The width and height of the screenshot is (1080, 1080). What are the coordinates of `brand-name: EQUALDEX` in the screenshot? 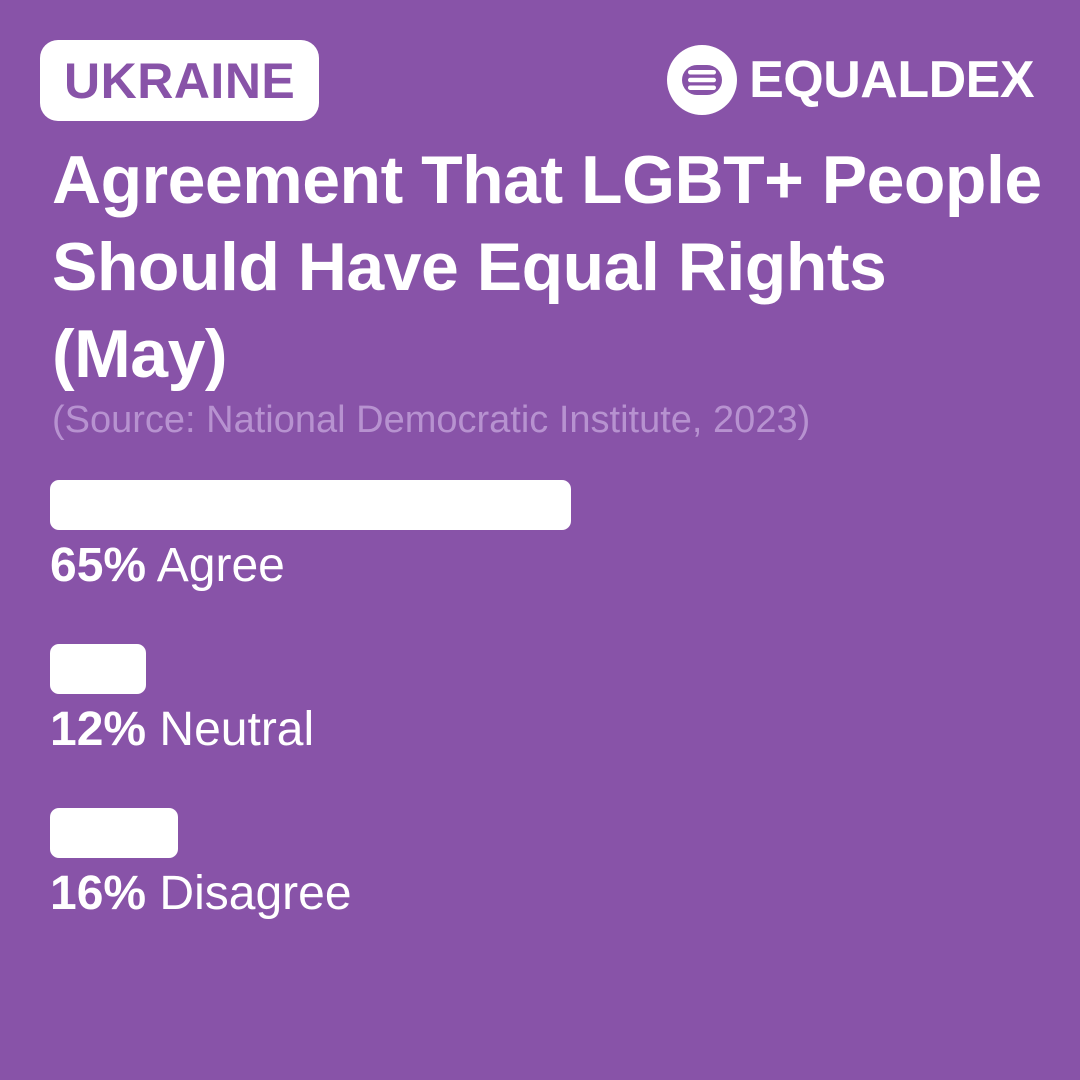 It's located at (891, 80).